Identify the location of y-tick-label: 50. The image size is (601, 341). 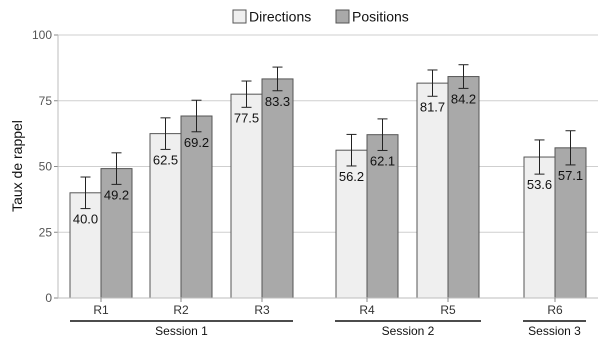
(46, 167).